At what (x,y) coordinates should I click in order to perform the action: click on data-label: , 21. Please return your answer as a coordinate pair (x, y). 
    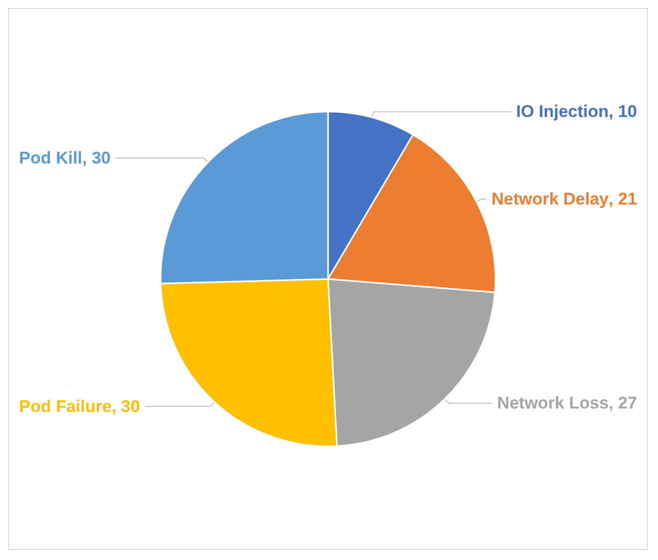
    Looking at the image, I should click on (622, 199).